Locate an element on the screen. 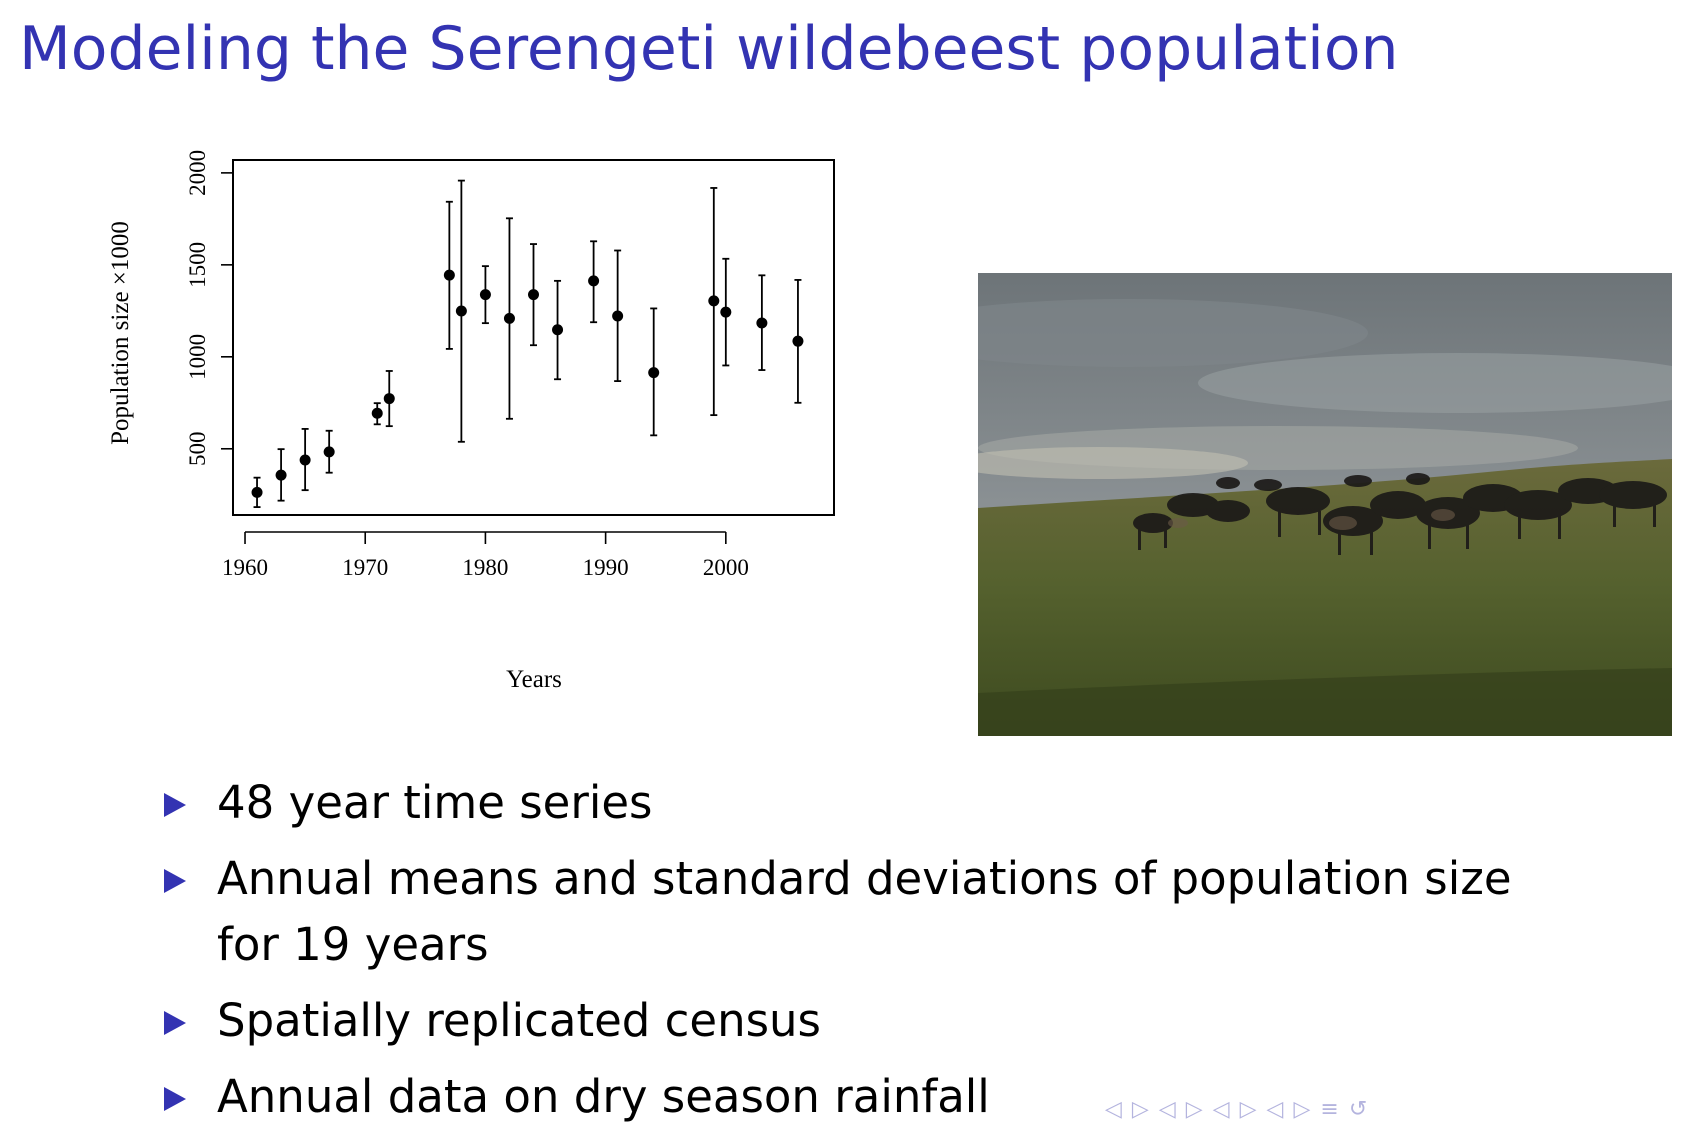 This screenshot has height=1140, width=1702. nav-prev-page-icon: ◁ is located at coordinates (1275, 1109).